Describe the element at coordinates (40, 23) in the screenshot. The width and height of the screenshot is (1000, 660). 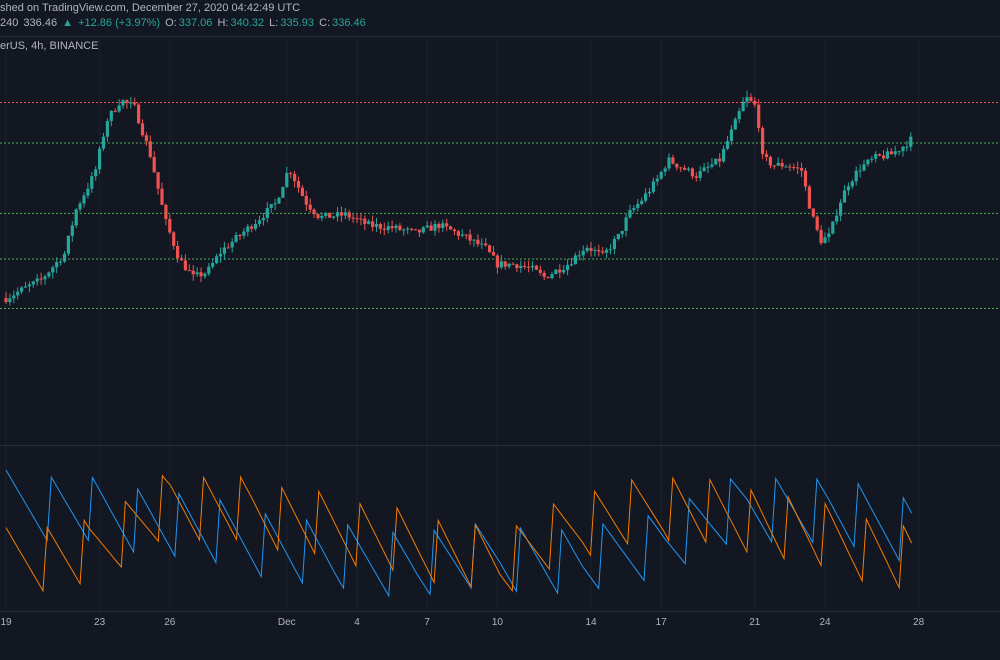
I see `last-price: 336.46` at that location.